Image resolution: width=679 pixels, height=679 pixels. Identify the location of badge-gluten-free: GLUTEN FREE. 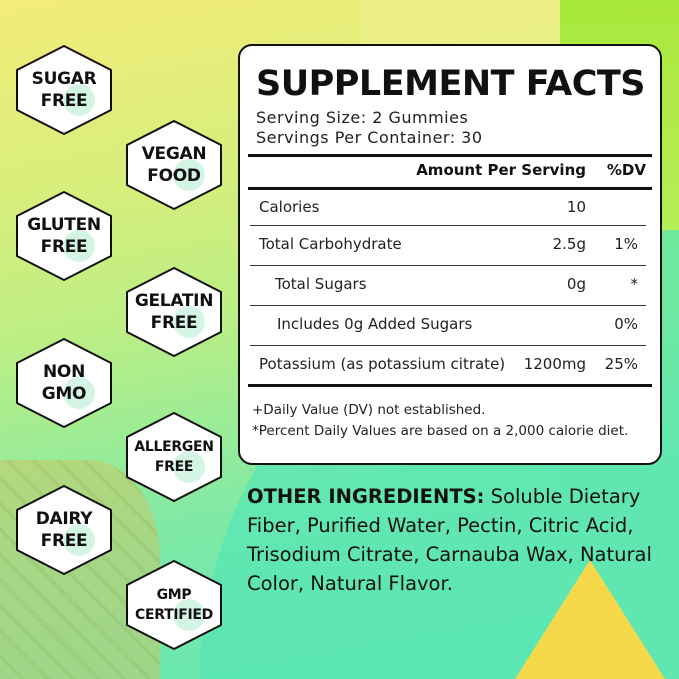
(64, 236).